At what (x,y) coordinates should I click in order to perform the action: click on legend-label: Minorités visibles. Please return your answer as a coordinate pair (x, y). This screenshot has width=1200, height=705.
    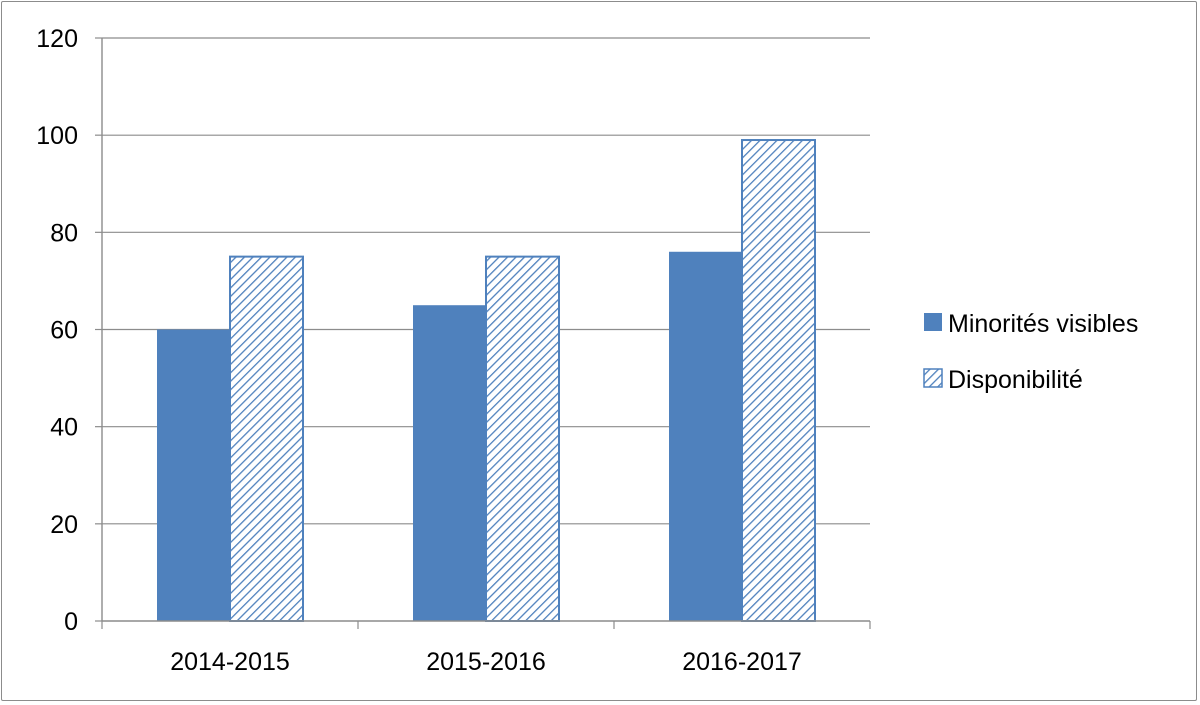
    Looking at the image, I should click on (1043, 324).